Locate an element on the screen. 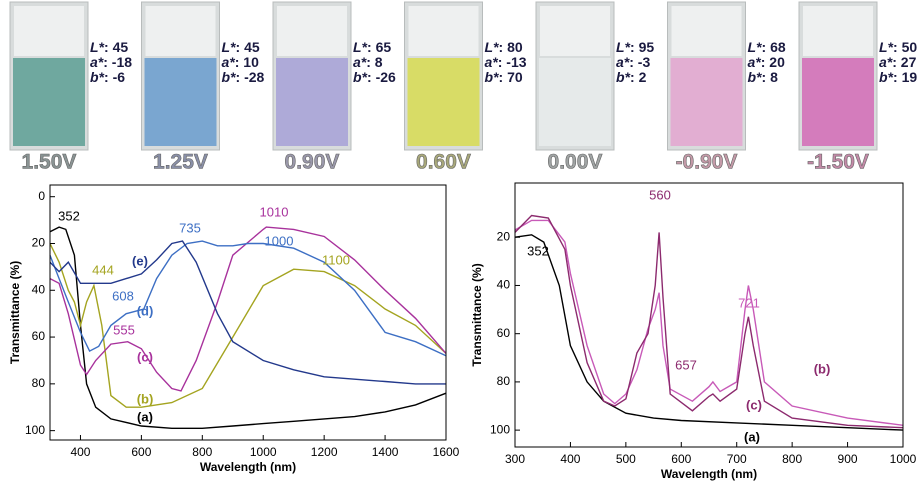 The image size is (921, 484). x-axis-title: Wavelength (nm) is located at coordinates (248, 467).